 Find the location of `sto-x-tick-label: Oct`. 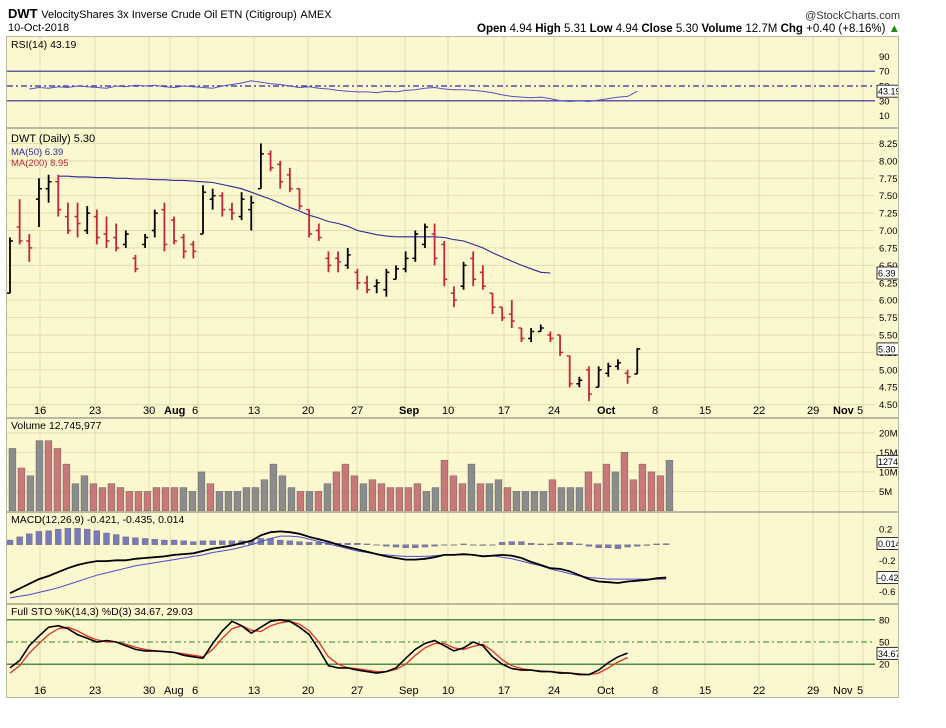

sto-x-tick-label: Oct is located at coordinates (605, 691).